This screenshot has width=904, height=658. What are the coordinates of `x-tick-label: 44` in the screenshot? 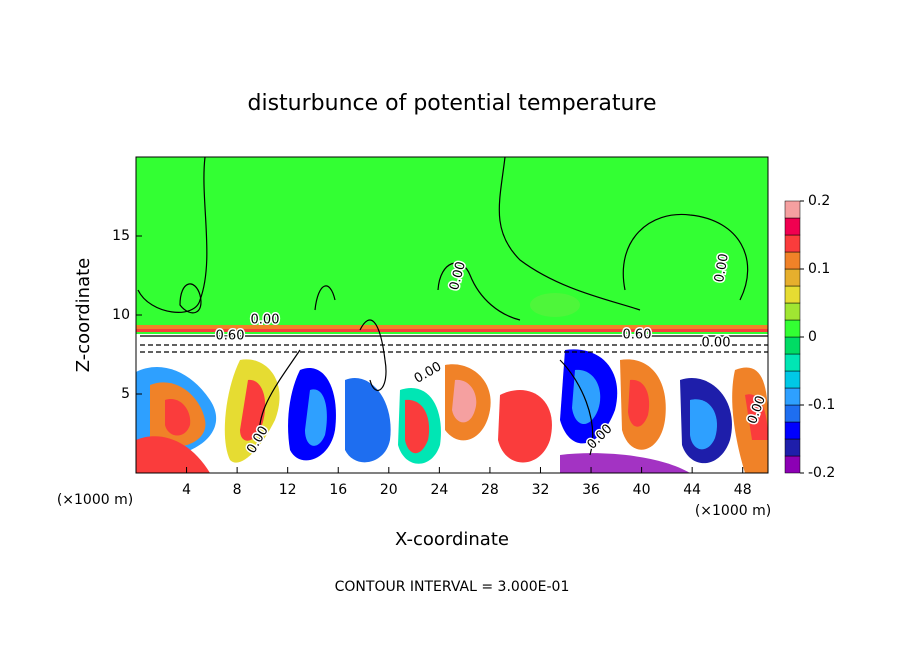 It's located at (692, 490).